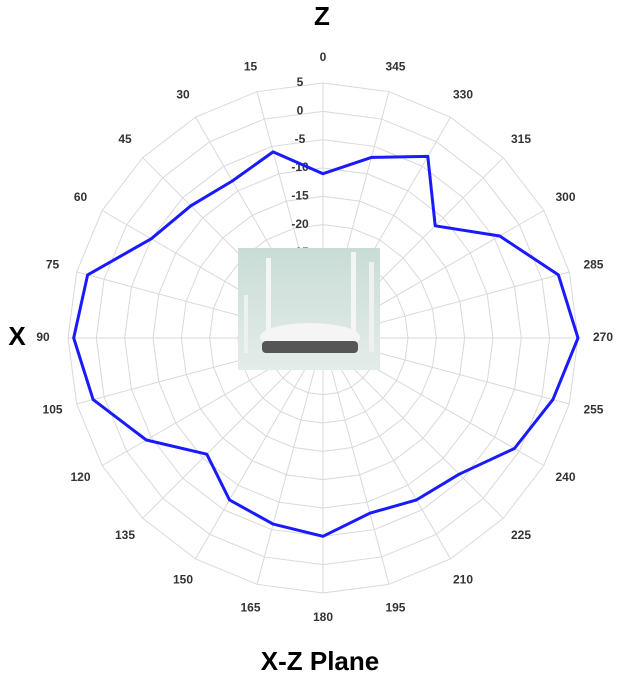  What do you see at coordinates (521, 535) in the screenshot?
I see `angle-label: 225` at bounding box center [521, 535].